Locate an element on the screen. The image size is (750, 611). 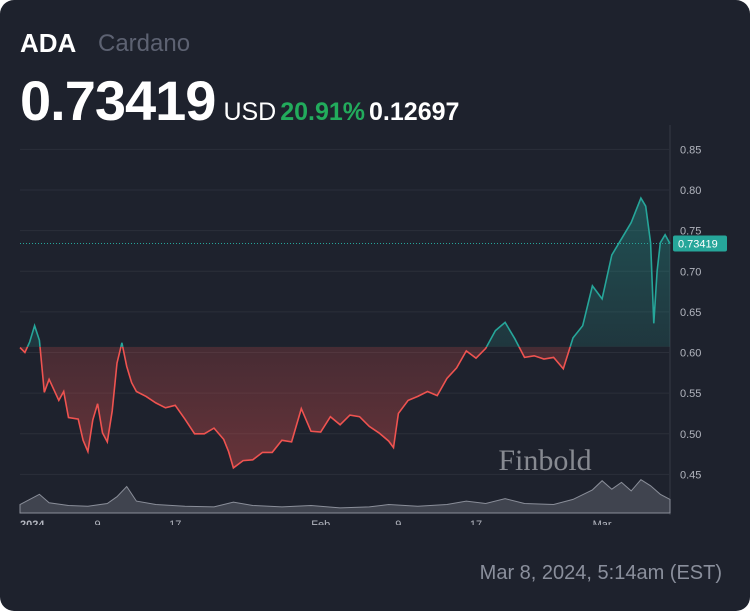
asset-name: Cardano is located at coordinates (144, 43).